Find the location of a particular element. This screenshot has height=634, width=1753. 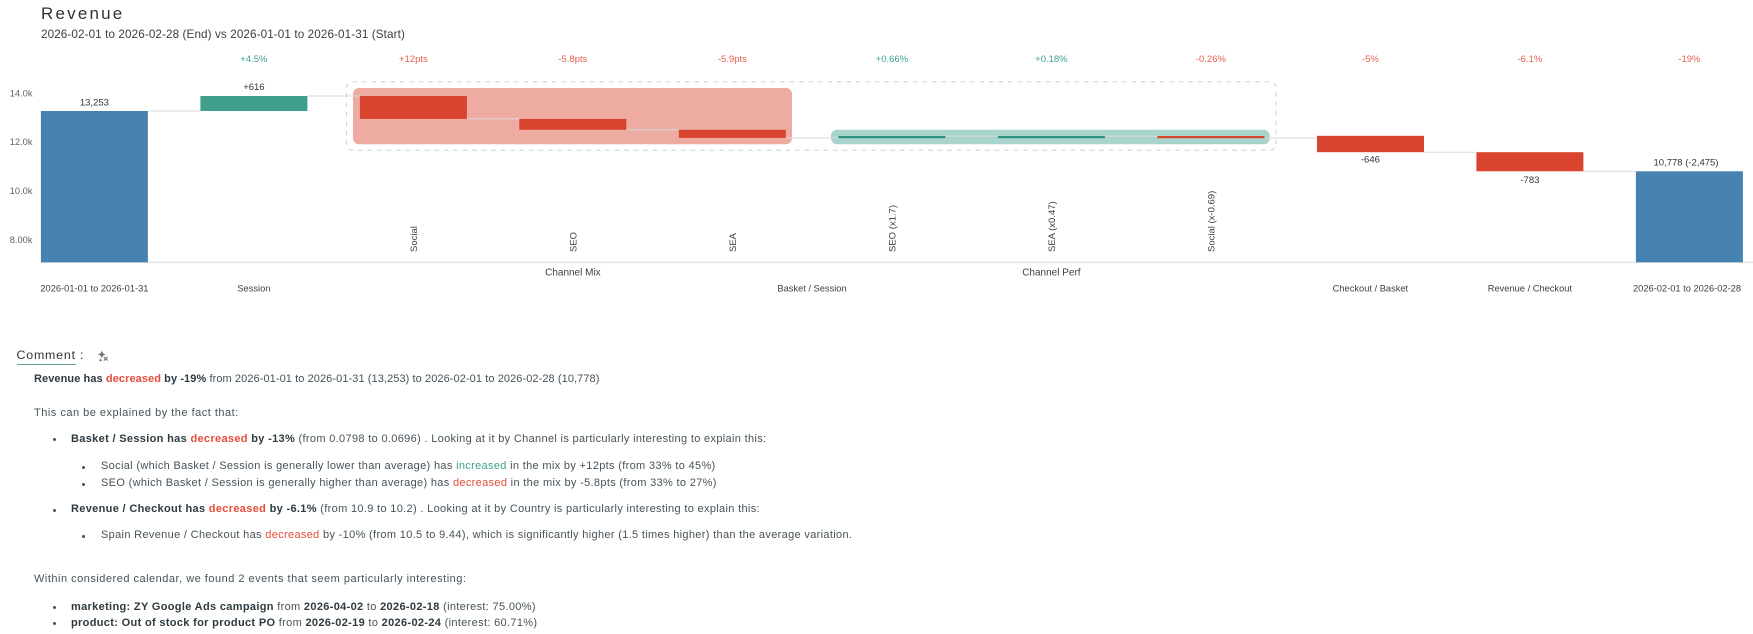

svg-text: -19% is located at coordinates (1689, 59).